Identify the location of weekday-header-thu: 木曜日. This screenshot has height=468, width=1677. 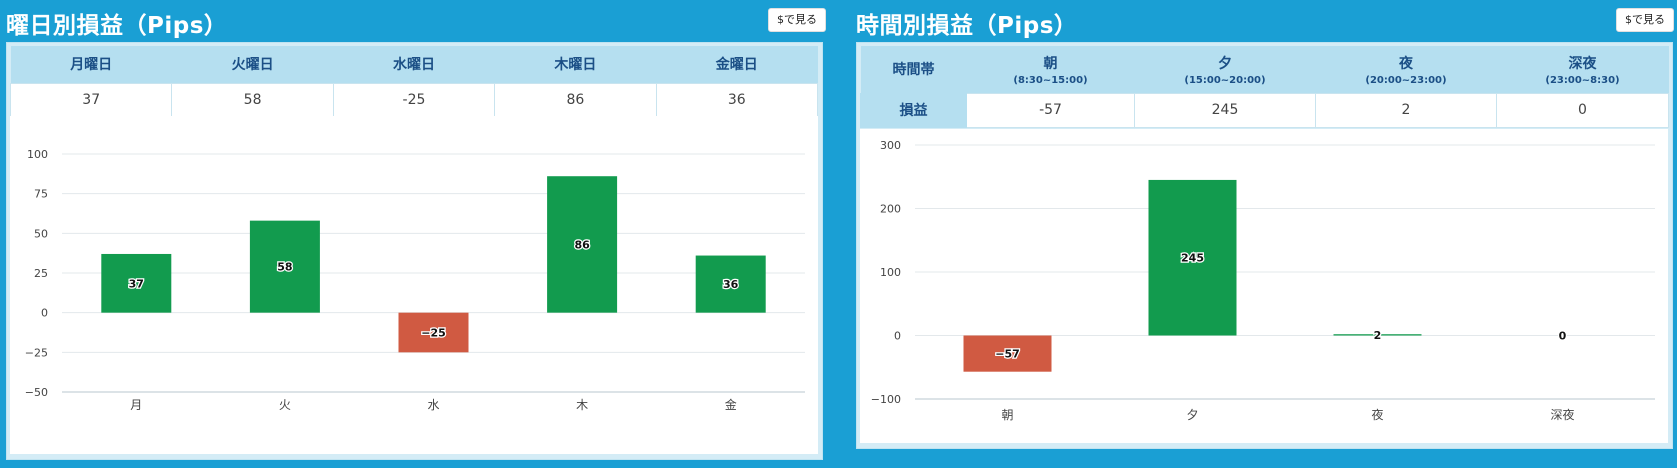
(575, 64).